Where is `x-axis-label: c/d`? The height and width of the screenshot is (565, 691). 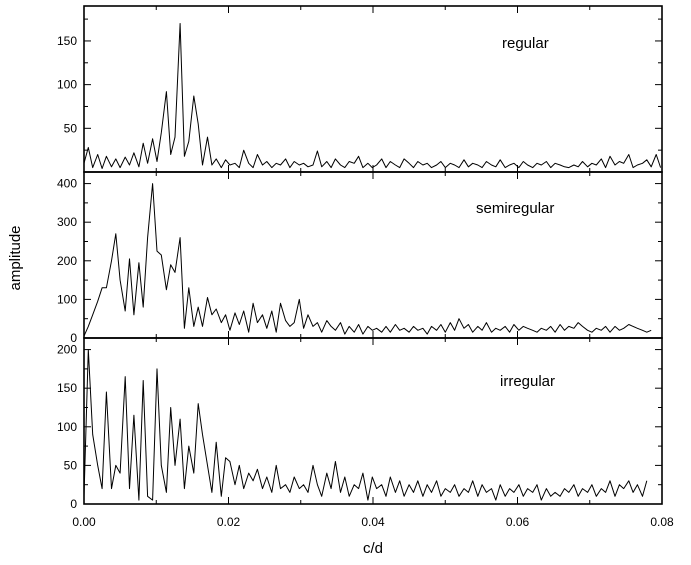
x-axis-label: c/d is located at coordinates (373, 548).